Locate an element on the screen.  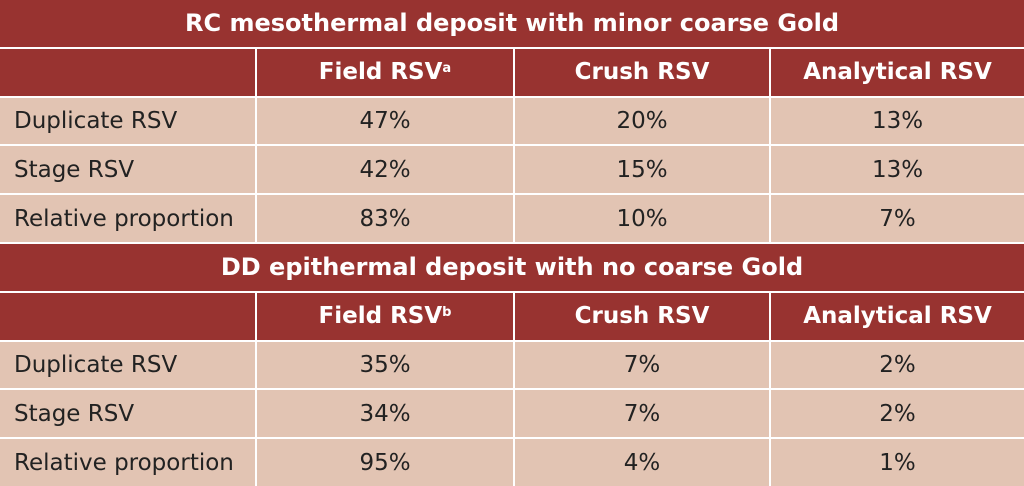
header-row: Field RSV a Crush RSV Analytical RSV is located at coordinates (512, 72).